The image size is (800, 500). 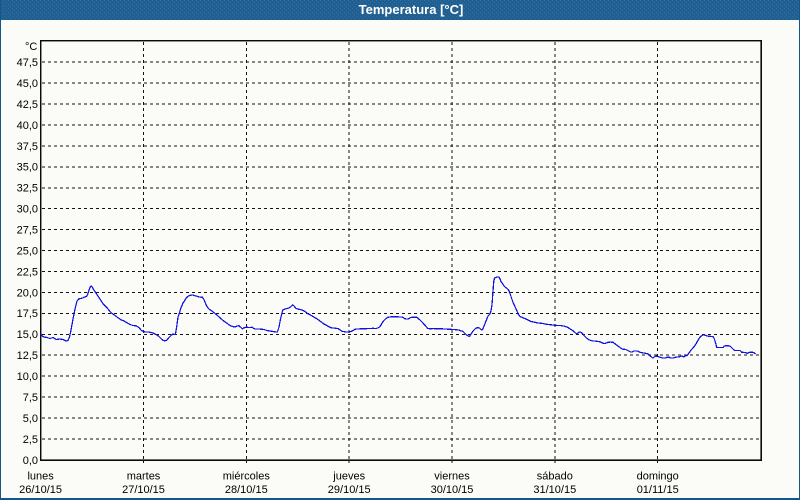 I want to click on svg-text: 32,5, so click(x=26, y=189).